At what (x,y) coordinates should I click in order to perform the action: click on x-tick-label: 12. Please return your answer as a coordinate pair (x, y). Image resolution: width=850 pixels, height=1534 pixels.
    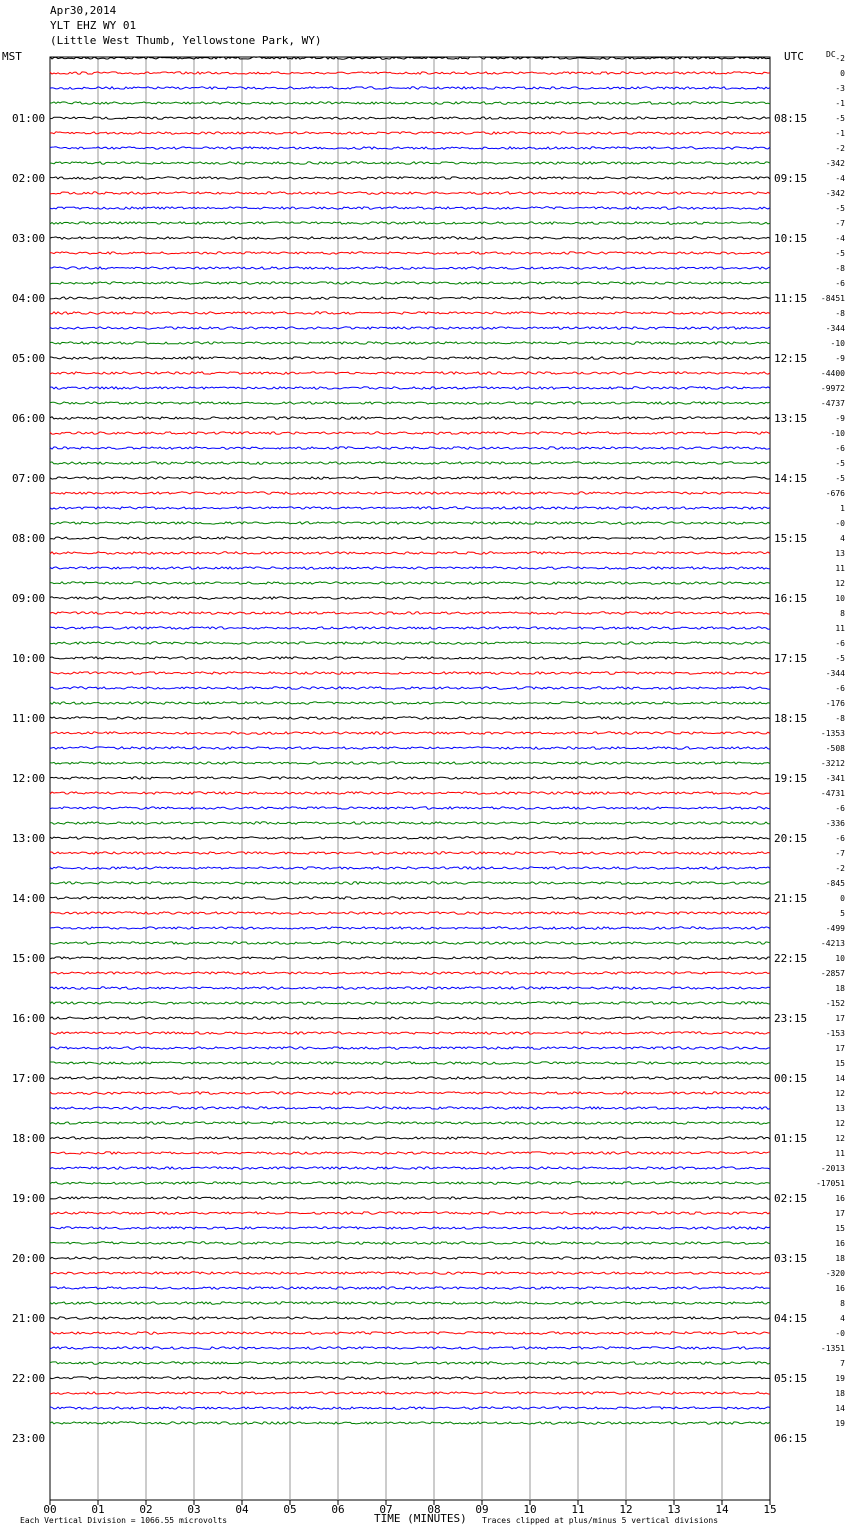
    Looking at the image, I should click on (625, 1509).